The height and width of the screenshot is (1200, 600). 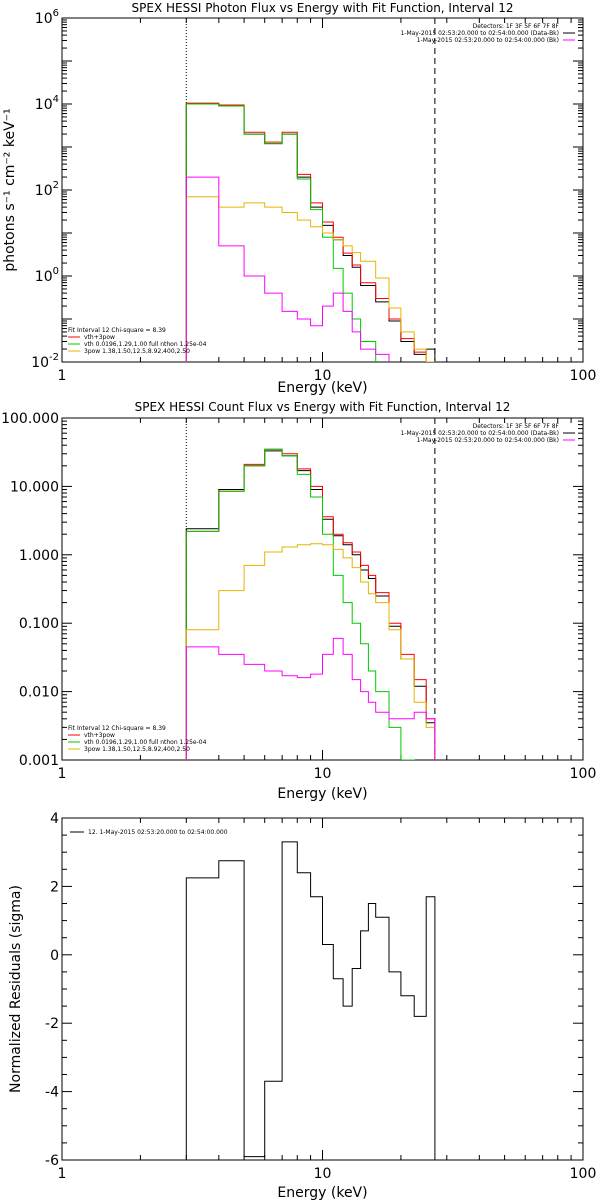 What do you see at coordinates (52, 1093) in the screenshot?
I see `y-tick-label: -4` at bounding box center [52, 1093].